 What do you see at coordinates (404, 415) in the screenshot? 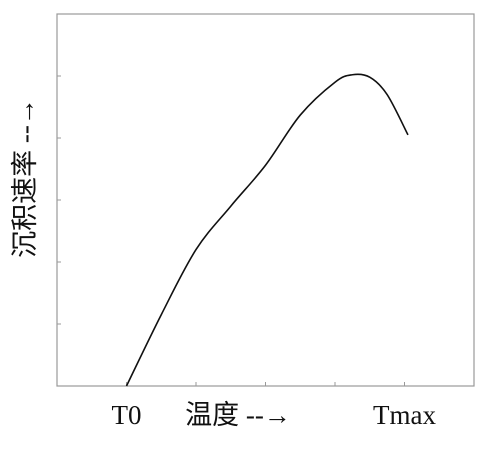
I see `x-tick-label: Tmax` at bounding box center [404, 415].